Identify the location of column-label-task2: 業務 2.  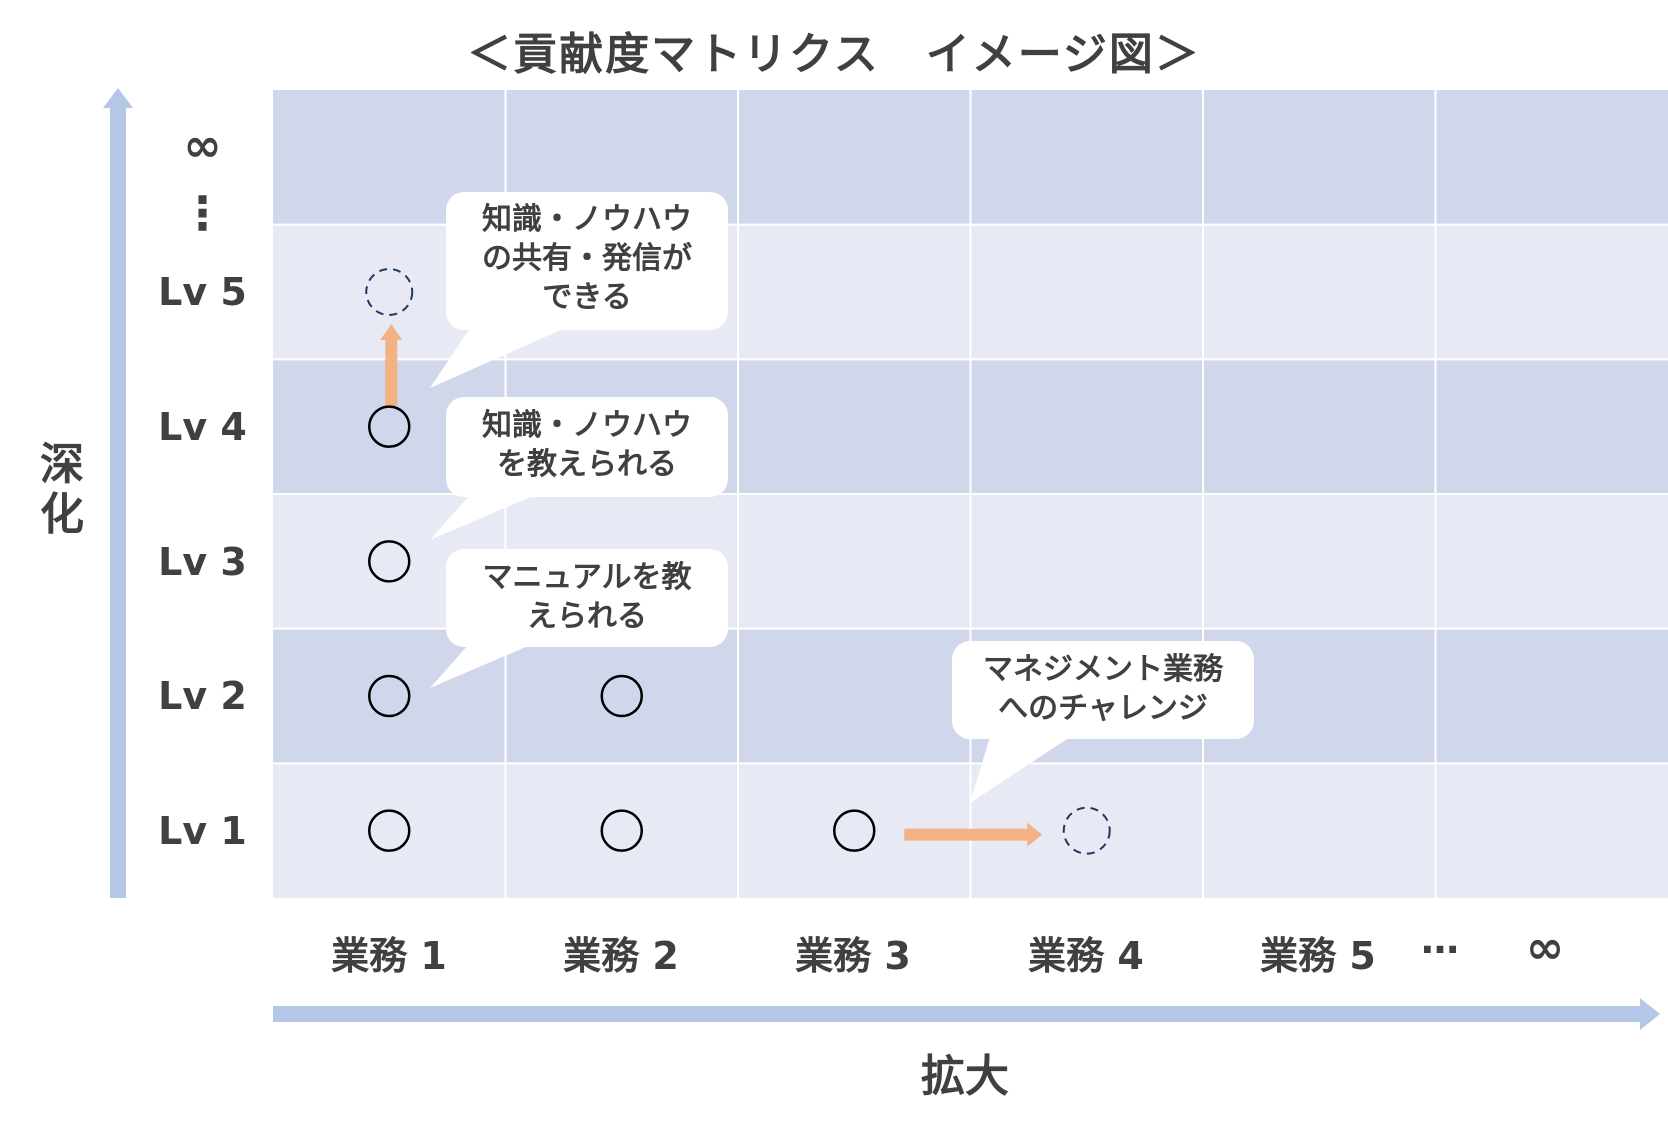
(621, 956).